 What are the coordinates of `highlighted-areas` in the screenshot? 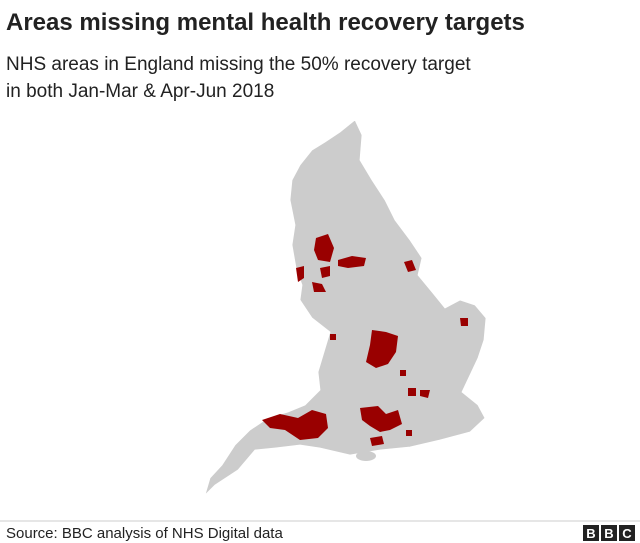 It's located at (365, 340).